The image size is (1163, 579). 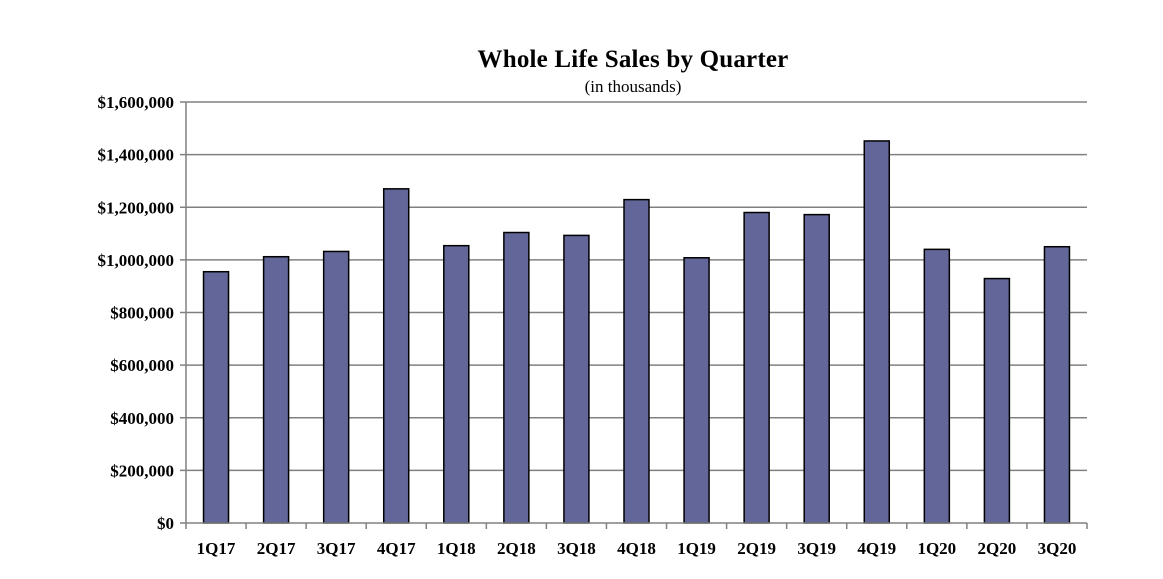 What do you see at coordinates (136, 102) in the screenshot?
I see `y-tick-label: $1,600,000` at bounding box center [136, 102].